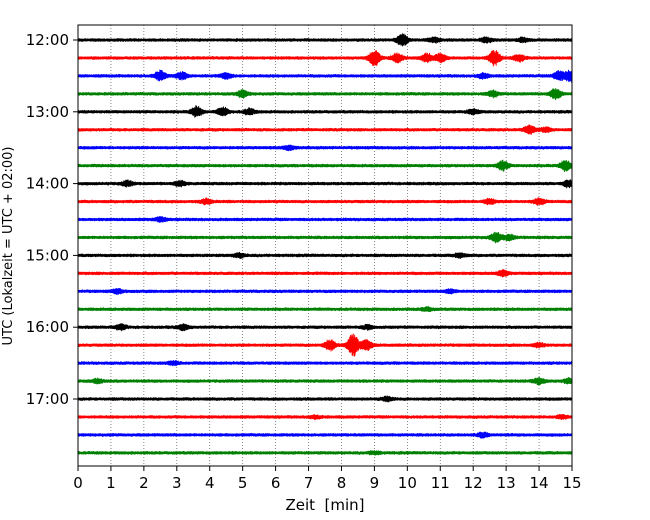 The image size is (650, 520). Describe the element at coordinates (144, 483) in the screenshot. I see `x-tick-label: 2` at that location.